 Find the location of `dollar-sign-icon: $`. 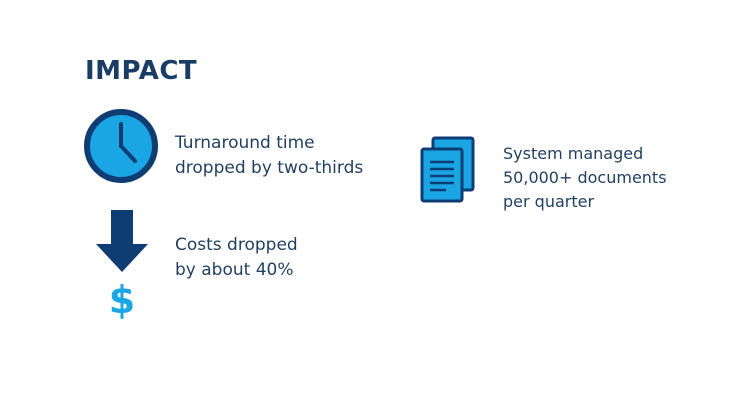

dollar-sign-icon: $ is located at coordinates (122, 299).